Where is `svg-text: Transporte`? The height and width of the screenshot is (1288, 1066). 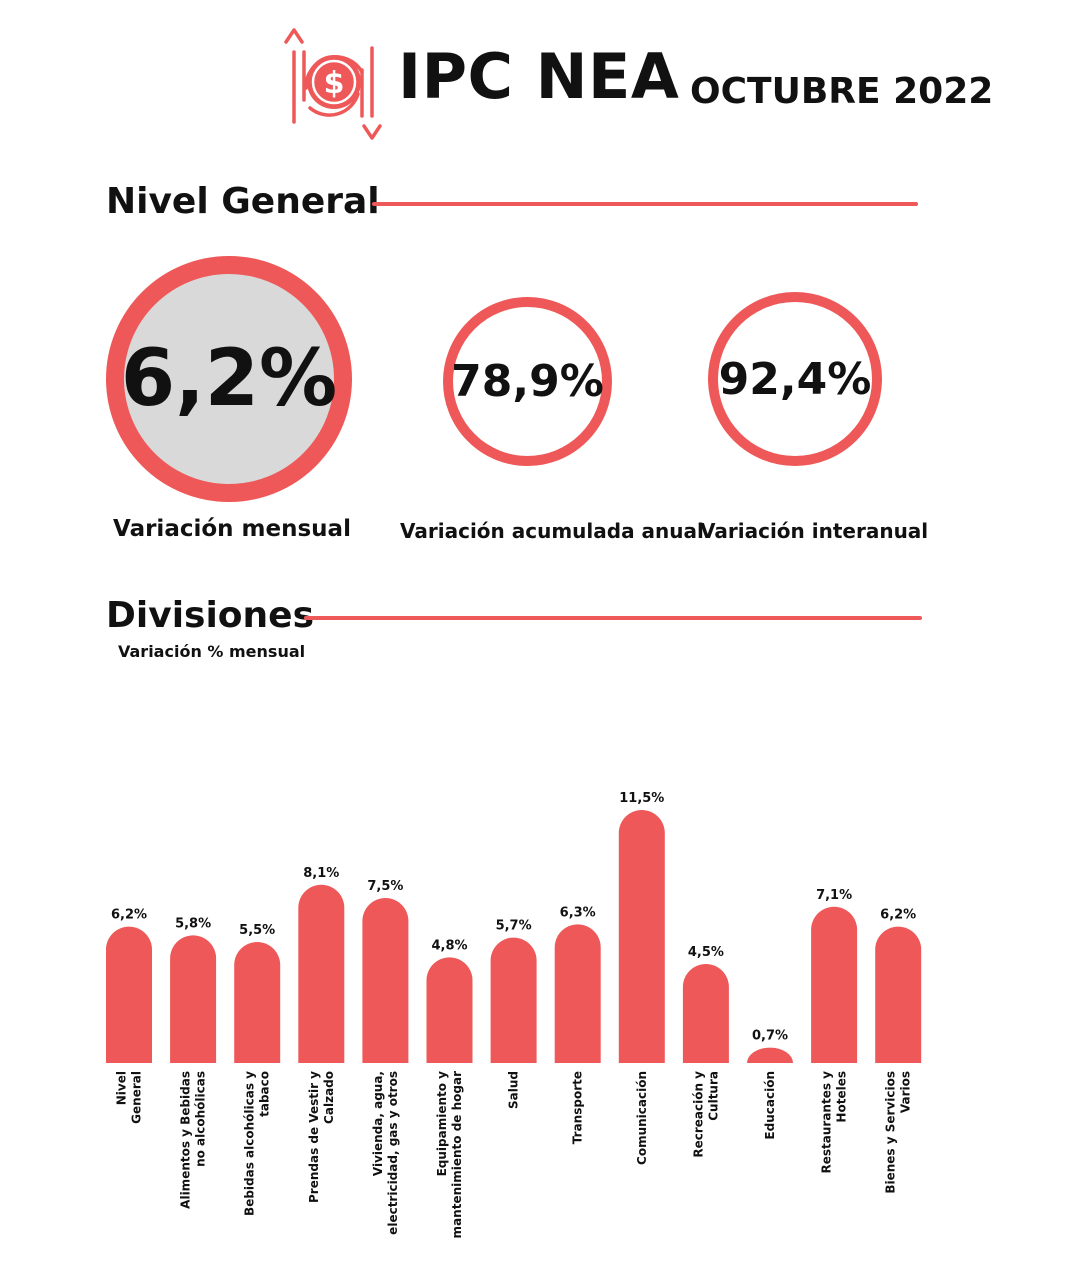
svg-text: Transporte is located at coordinates (578, 1107).